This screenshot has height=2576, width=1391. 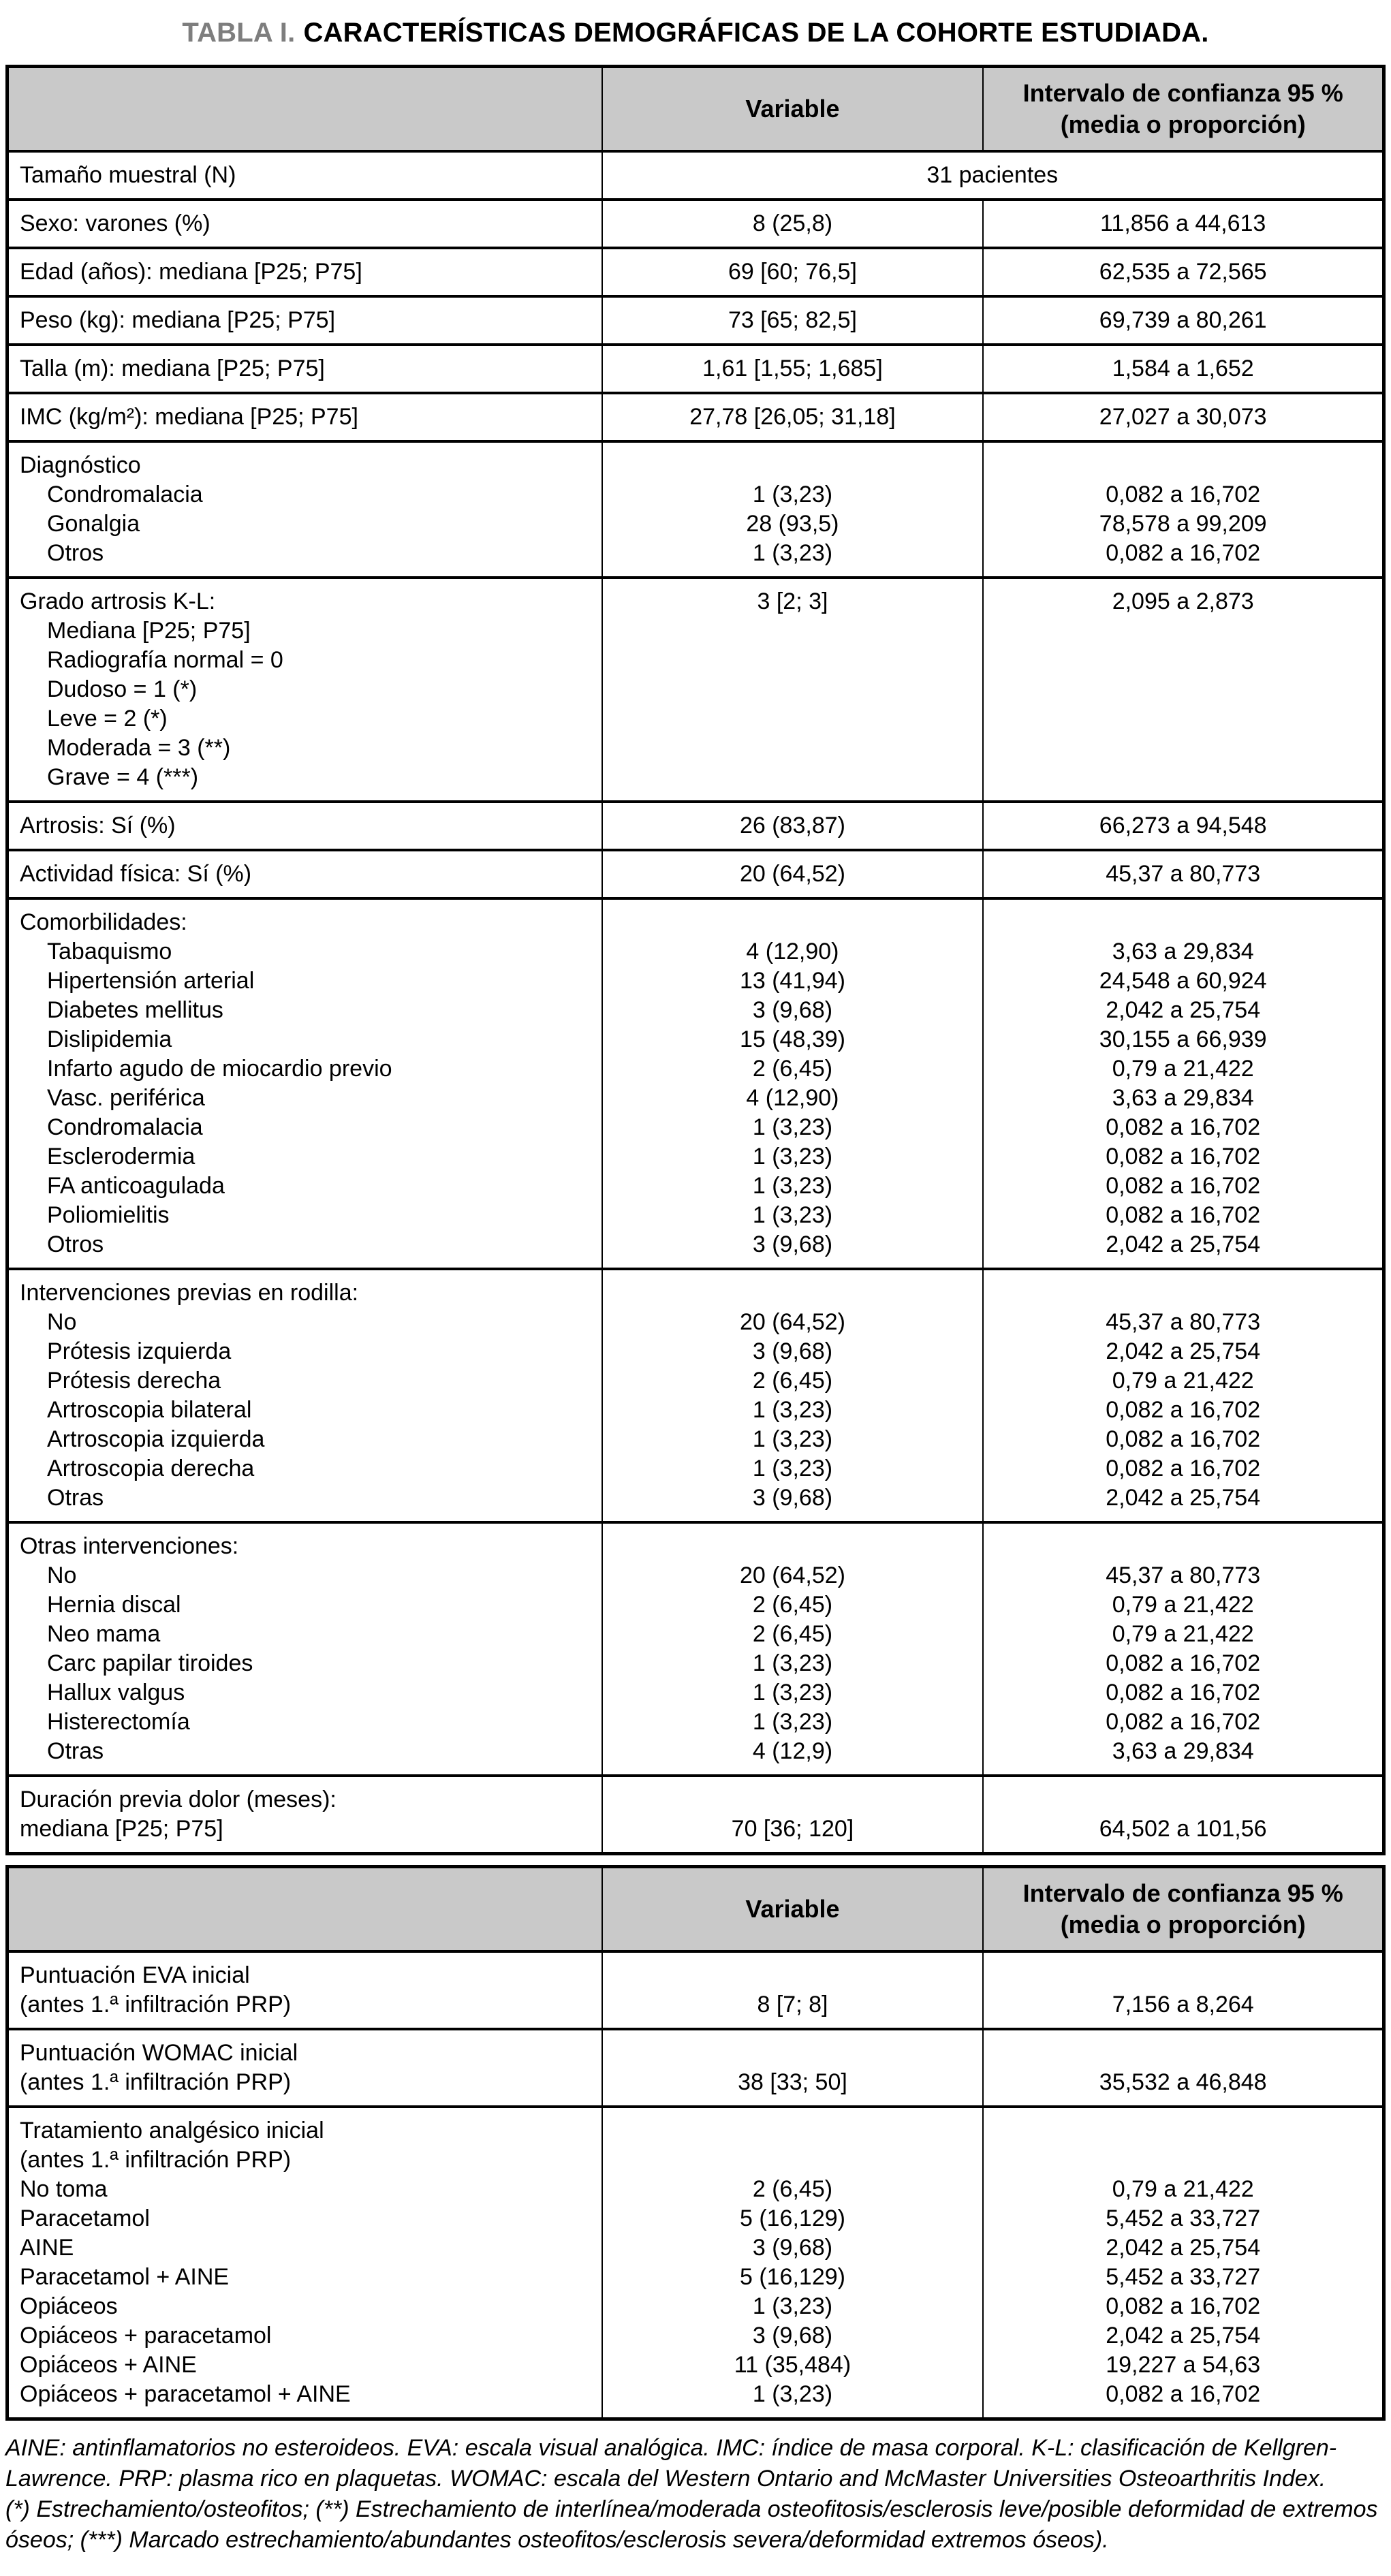 What do you see at coordinates (126, 1098) in the screenshot?
I see `cell-line: Vasc. periférica` at bounding box center [126, 1098].